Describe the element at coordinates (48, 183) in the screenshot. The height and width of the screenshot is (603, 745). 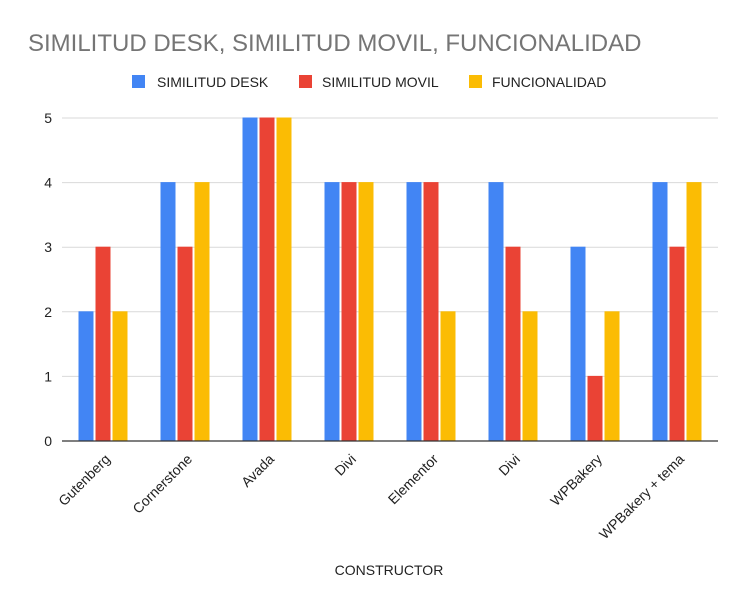
I see `y-tick-label: 4` at that location.